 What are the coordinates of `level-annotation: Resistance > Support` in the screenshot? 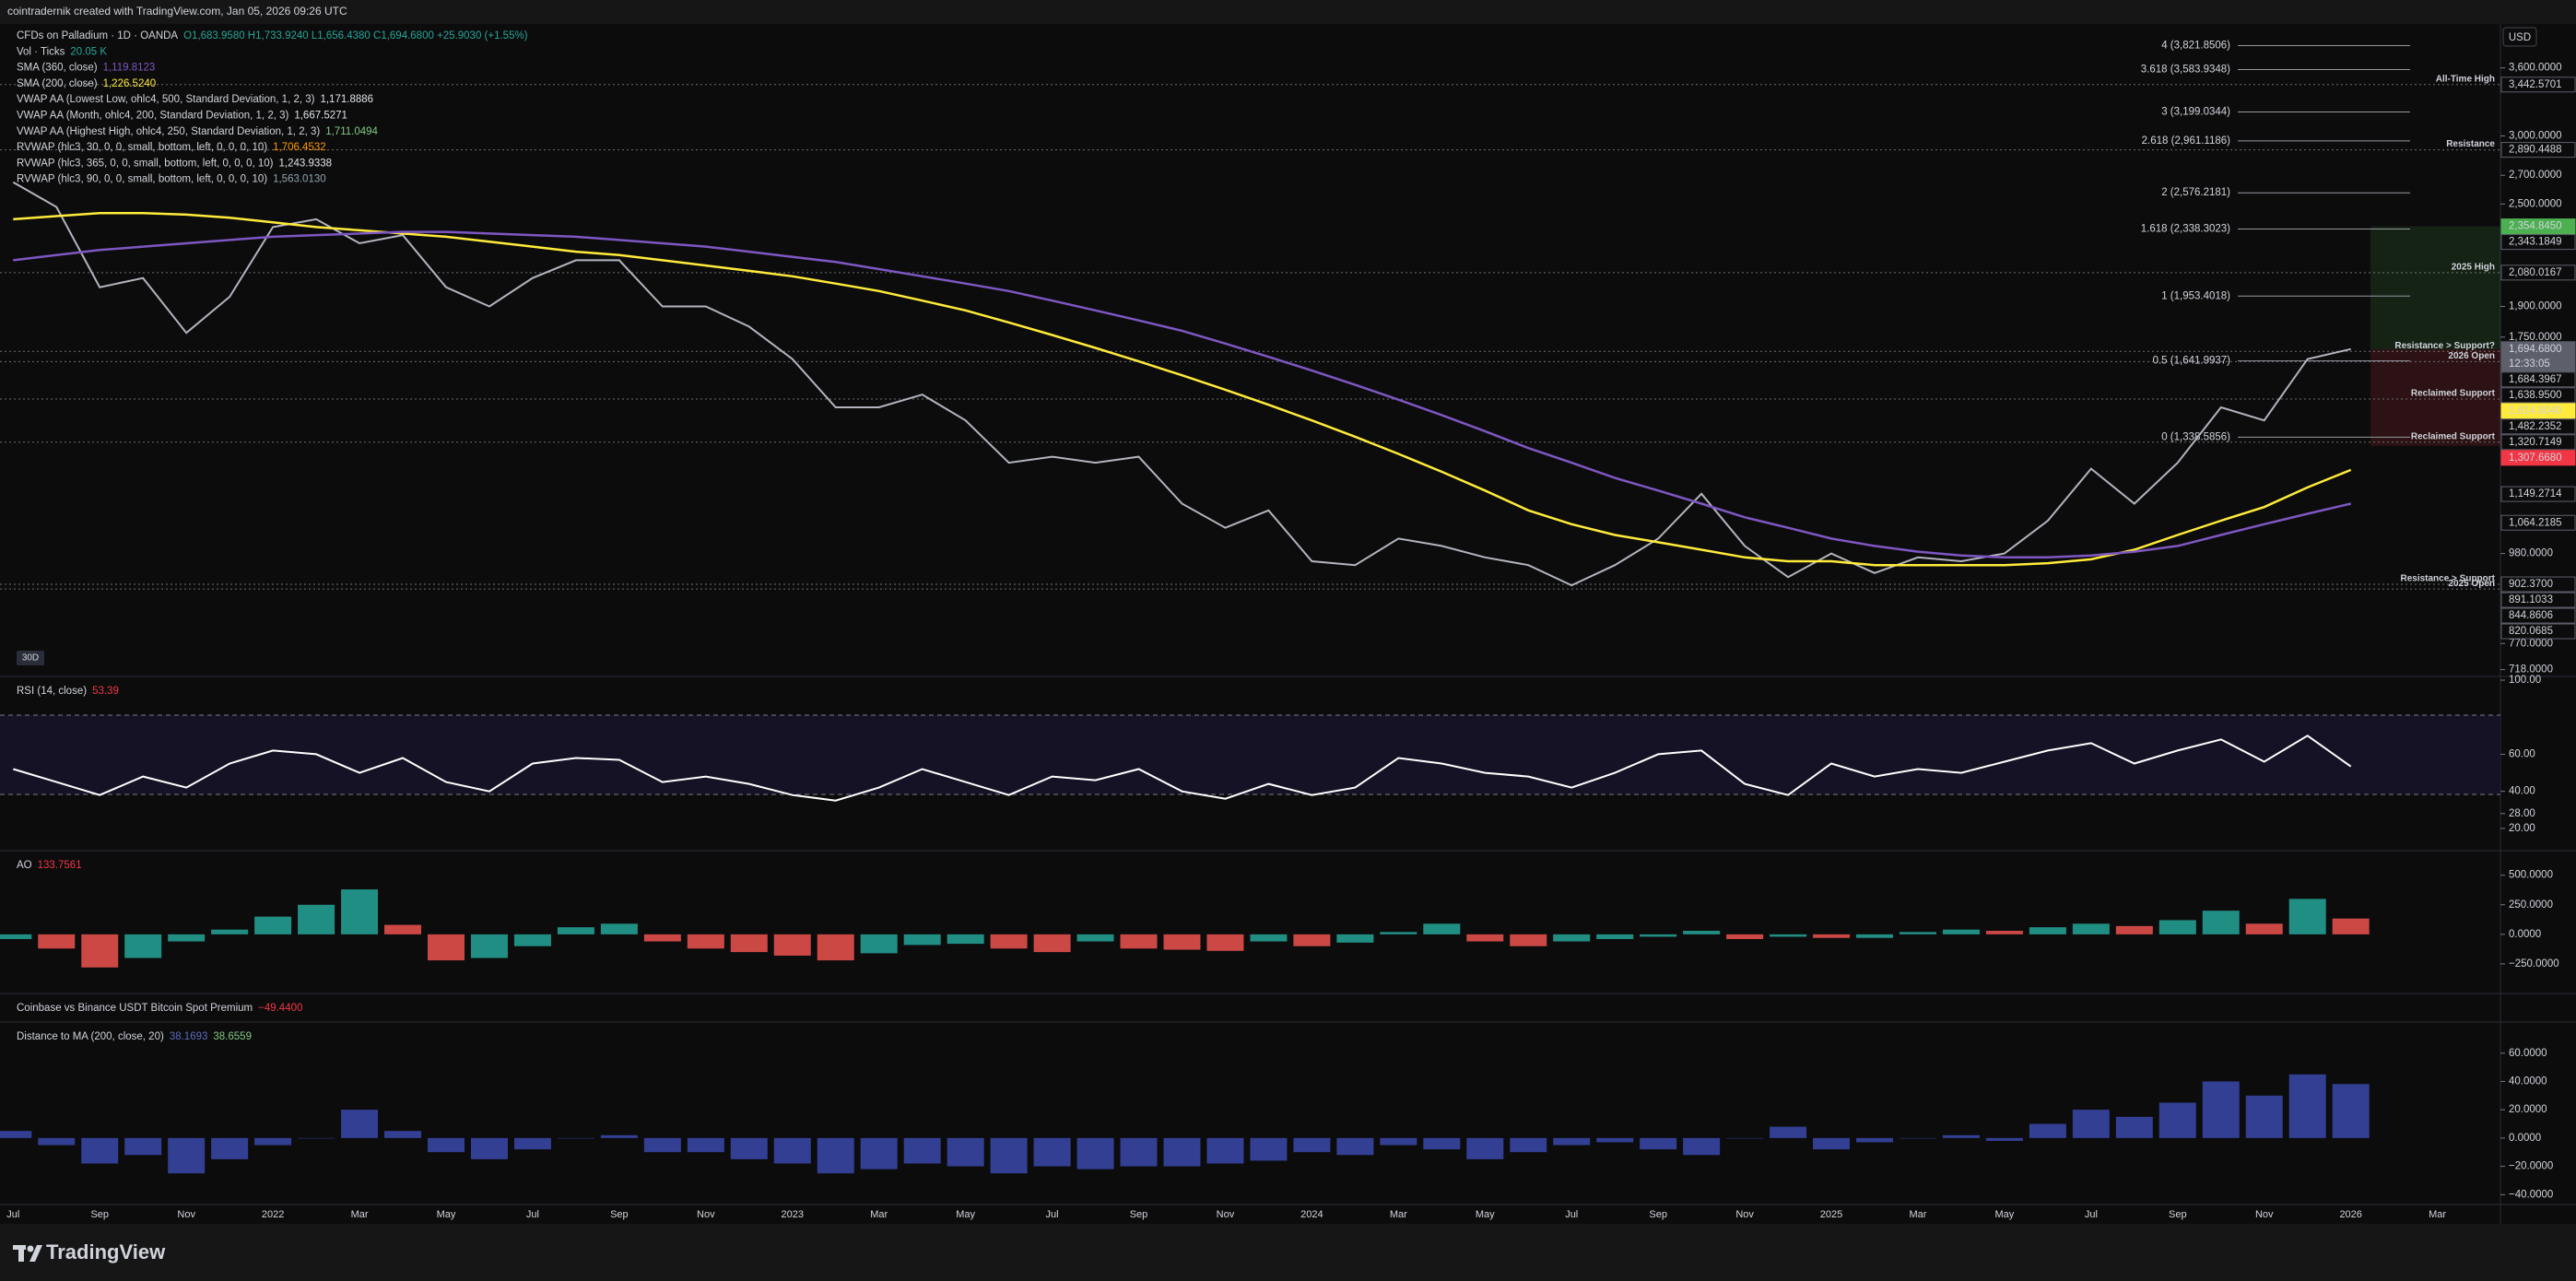 It's located at (2447, 579).